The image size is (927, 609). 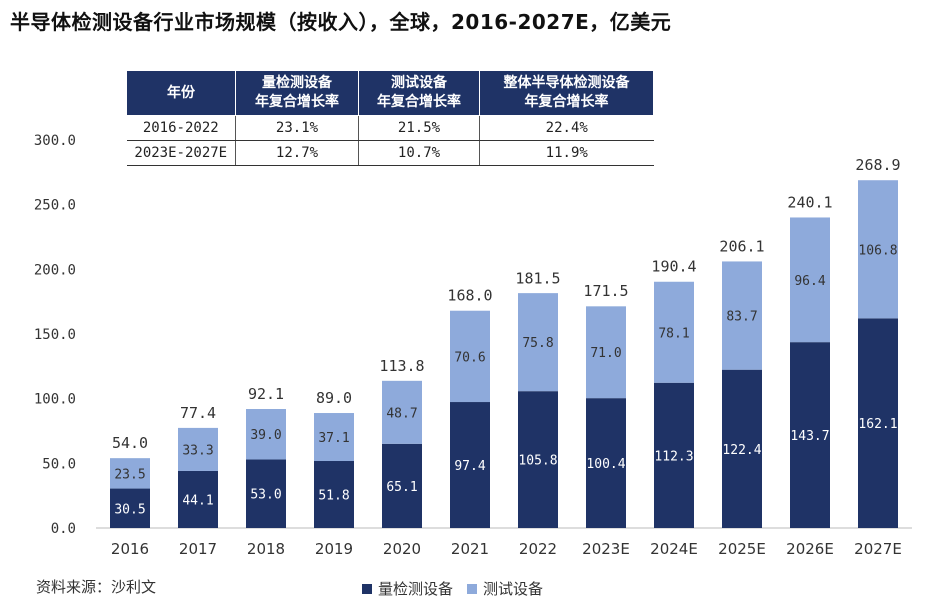 I want to click on data-label-measurement: 162.1, so click(x=877, y=424).